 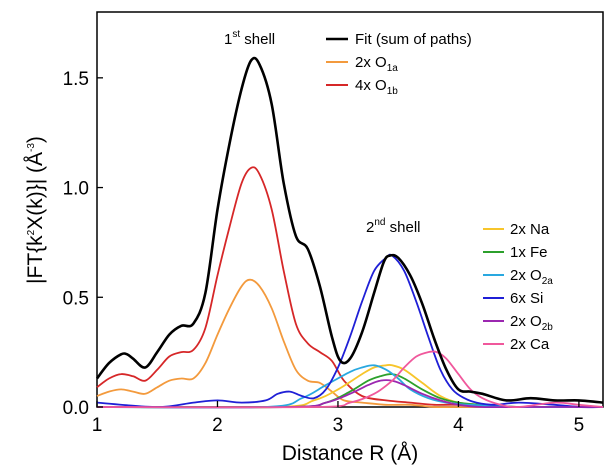 What do you see at coordinates (458, 425) in the screenshot?
I see `x-tick-label: 4` at bounding box center [458, 425].